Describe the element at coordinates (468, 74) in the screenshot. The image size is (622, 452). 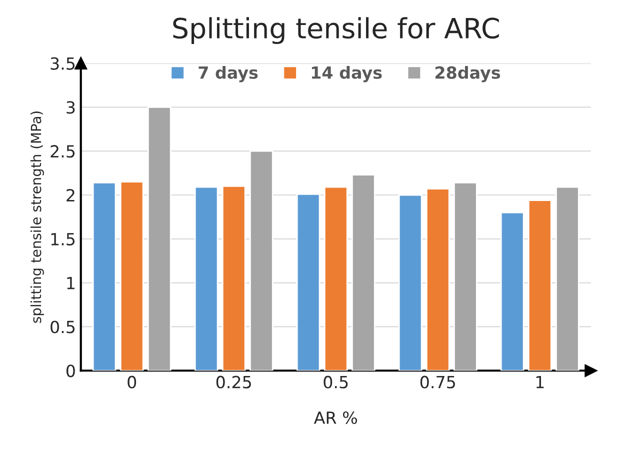
I see `legend-label: 28days` at that location.